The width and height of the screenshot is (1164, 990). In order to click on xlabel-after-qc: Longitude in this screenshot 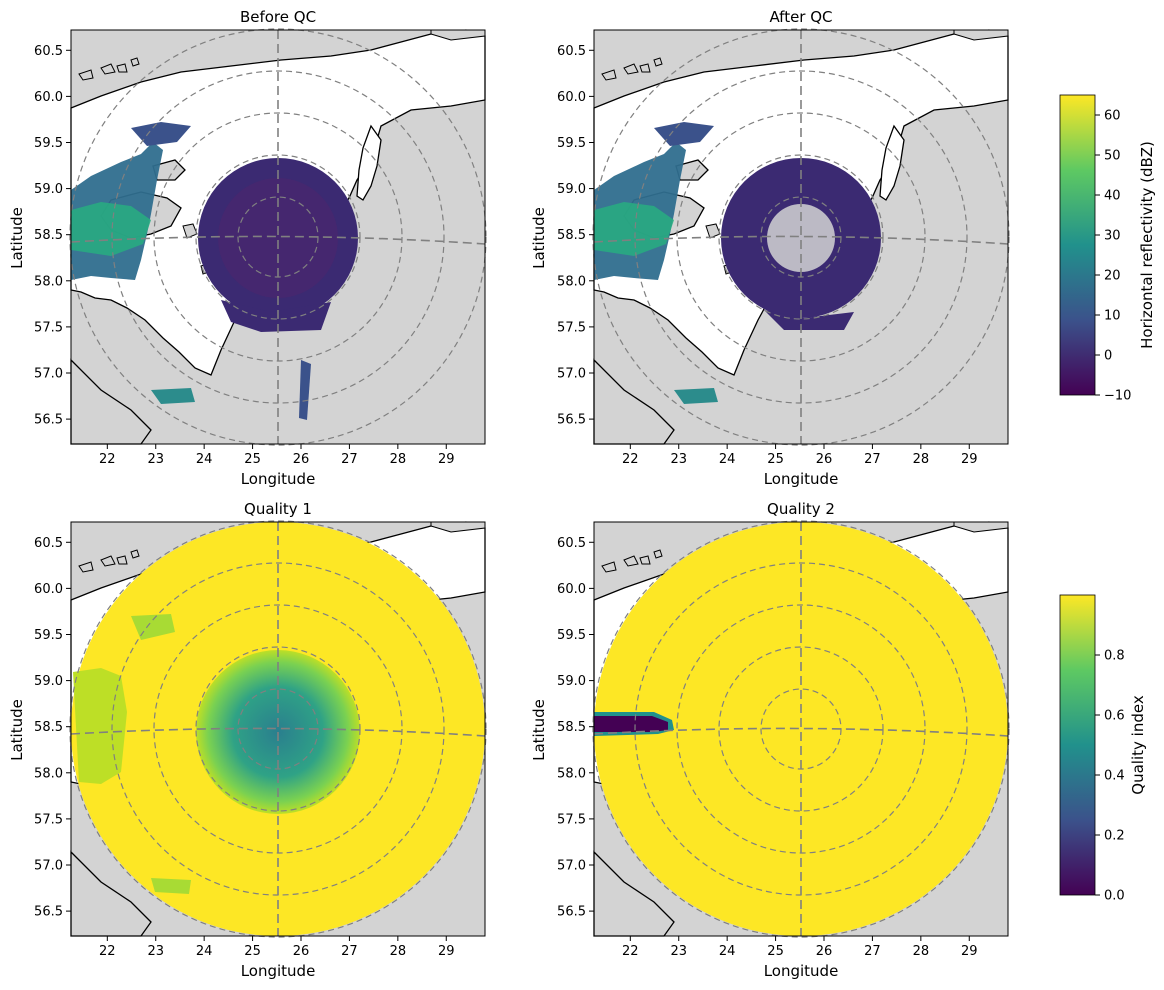, I will do `click(801, 479)`.